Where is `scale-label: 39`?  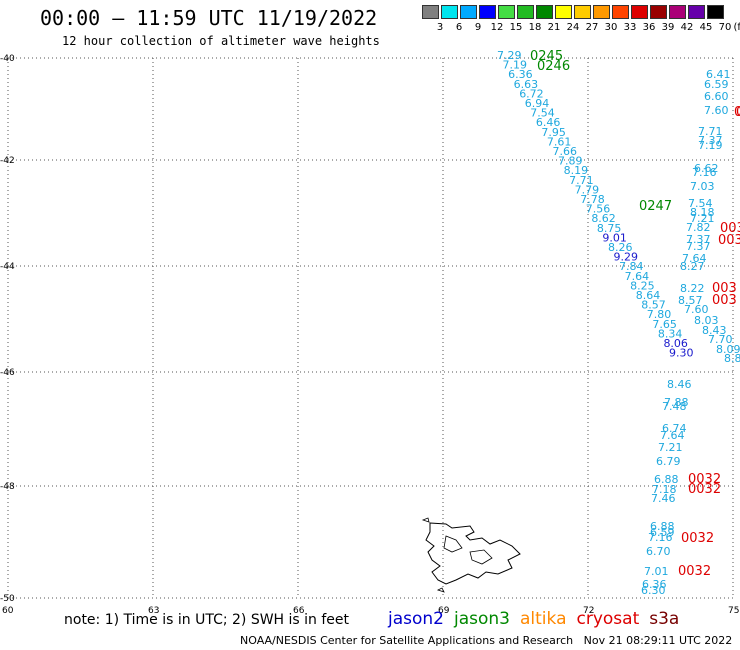
scale-label: 39 is located at coordinates (668, 27).